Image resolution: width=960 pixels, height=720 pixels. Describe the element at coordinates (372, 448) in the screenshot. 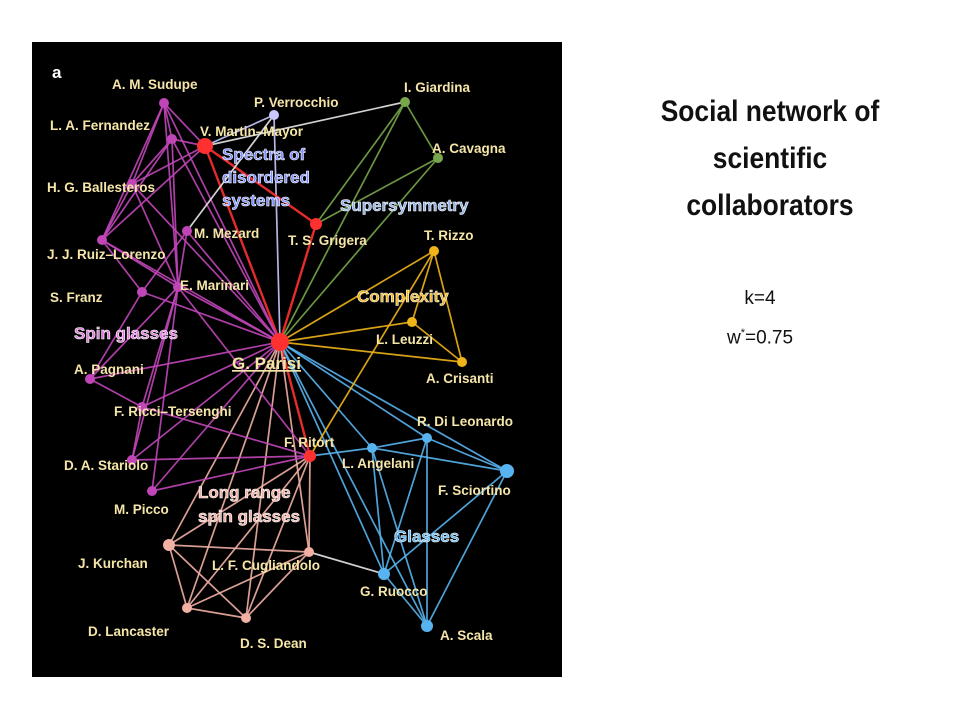

I see `node-angelani` at that location.